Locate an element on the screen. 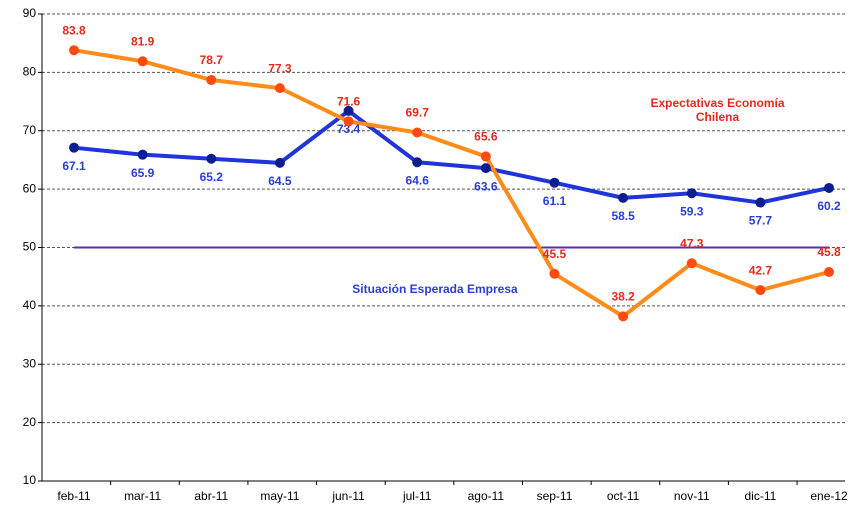  y-tick-label: 90 is located at coordinates (30, 13).